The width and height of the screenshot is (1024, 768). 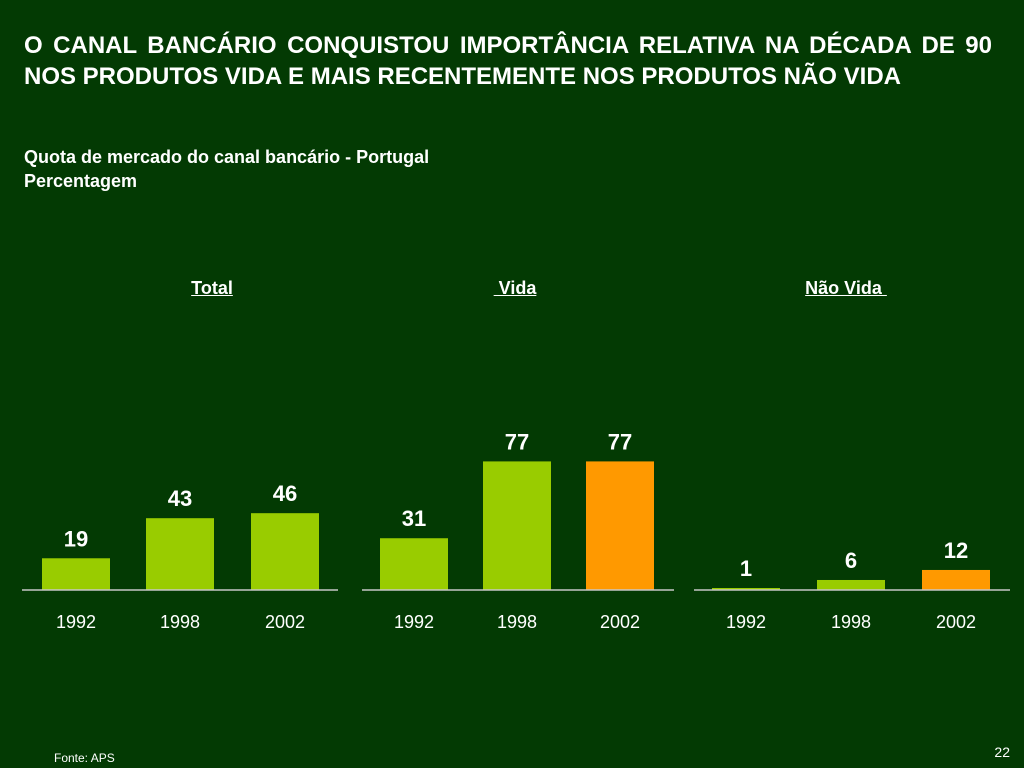 What do you see at coordinates (517, 622) in the screenshot?
I see `tick-label-vida-1998: 1998` at bounding box center [517, 622].